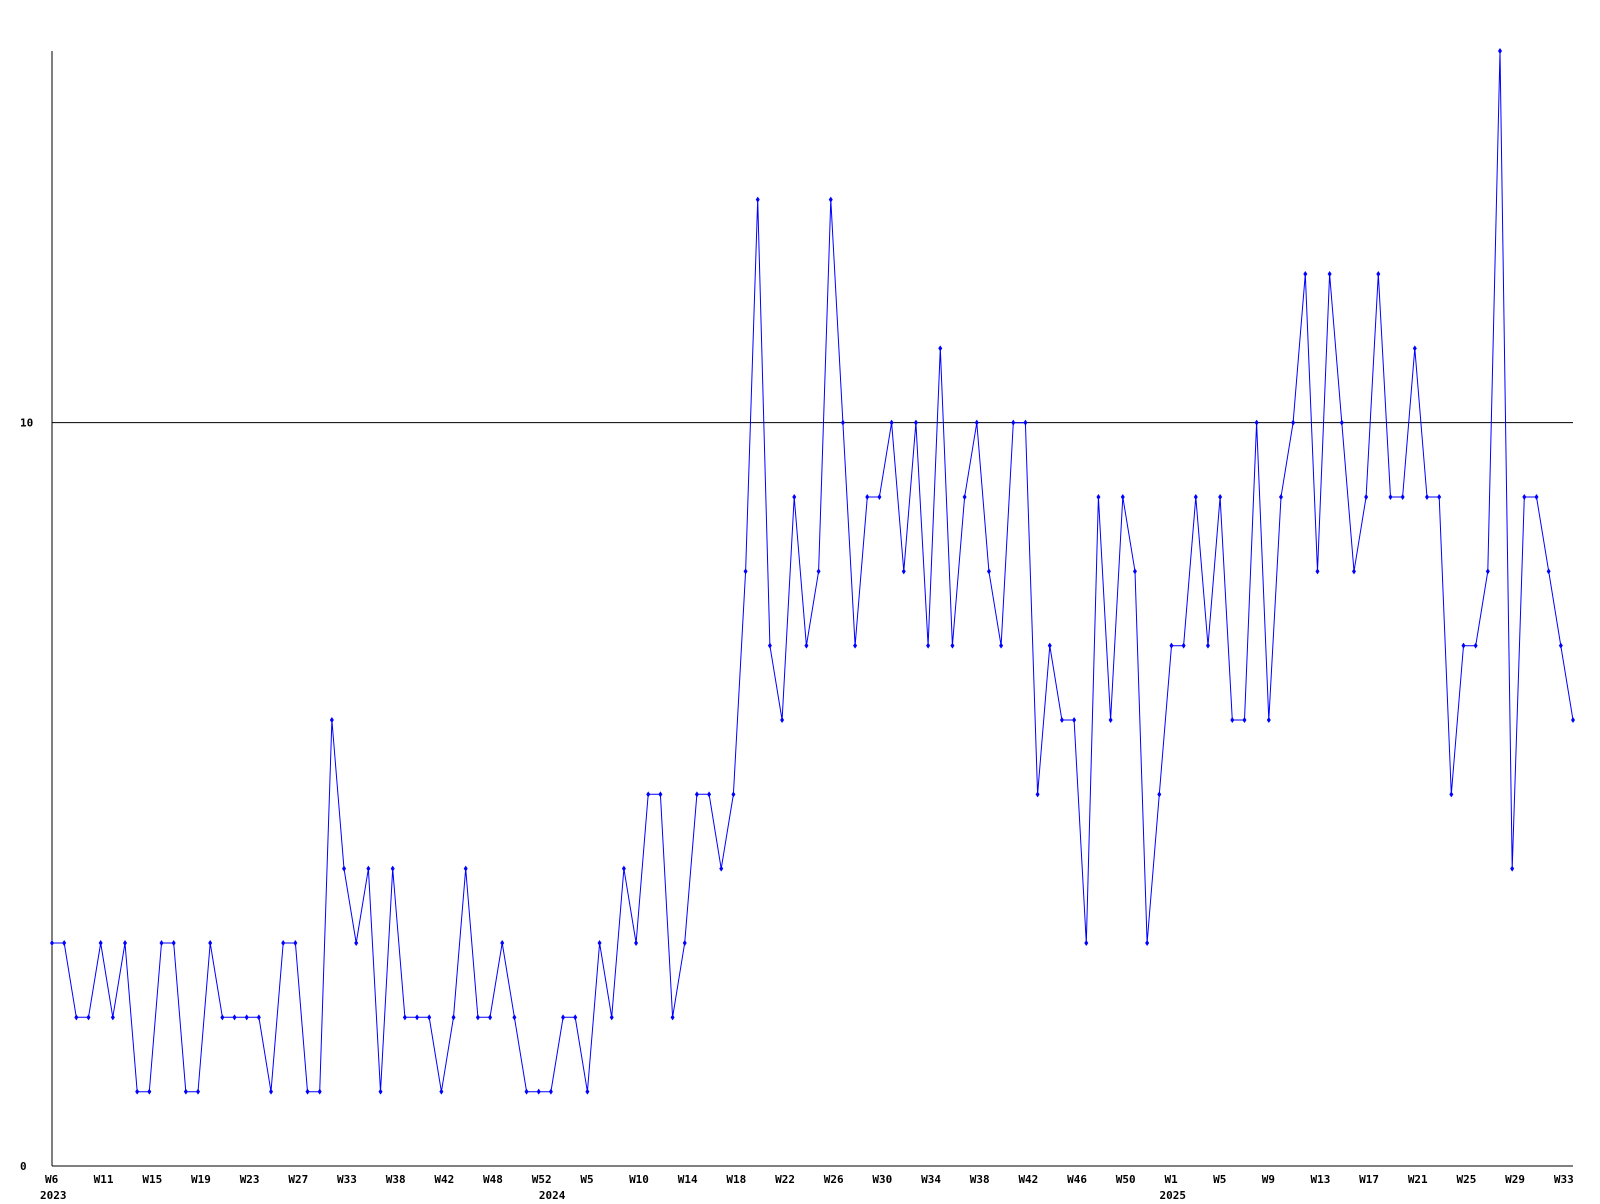 The height and width of the screenshot is (1204, 1600). I want to click on x-tick-label: W18, so click(736, 1179).